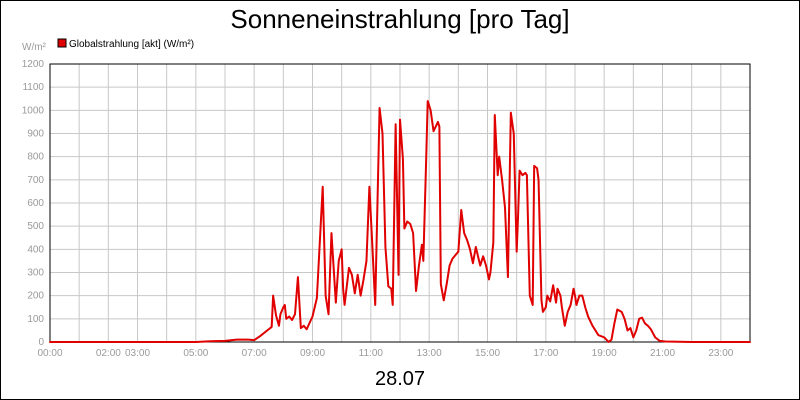 This screenshot has width=800, height=400. What do you see at coordinates (487, 353) in the screenshot?
I see `x-tick-label: 15:00` at bounding box center [487, 353].